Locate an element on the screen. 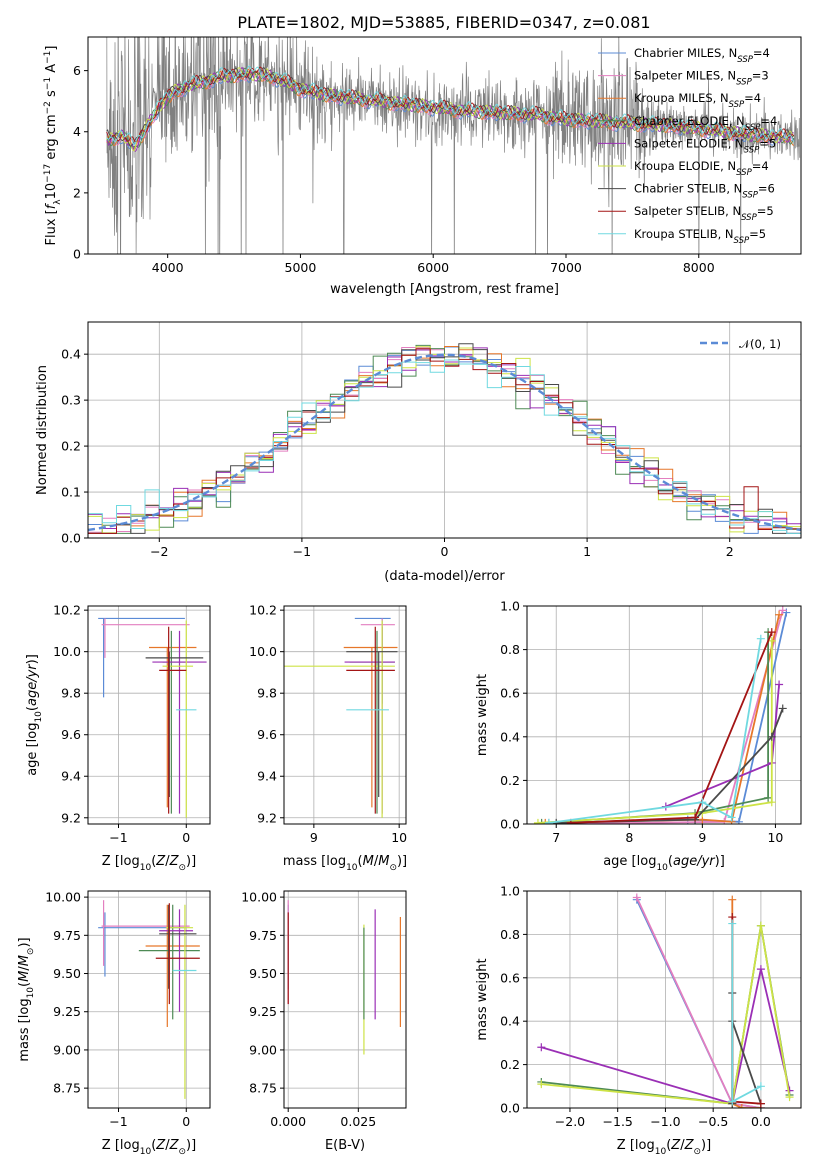 This screenshot has height=1170, width=819. y-axis-label: age [log10(age/yr)] is located at coordinates (34, 715).